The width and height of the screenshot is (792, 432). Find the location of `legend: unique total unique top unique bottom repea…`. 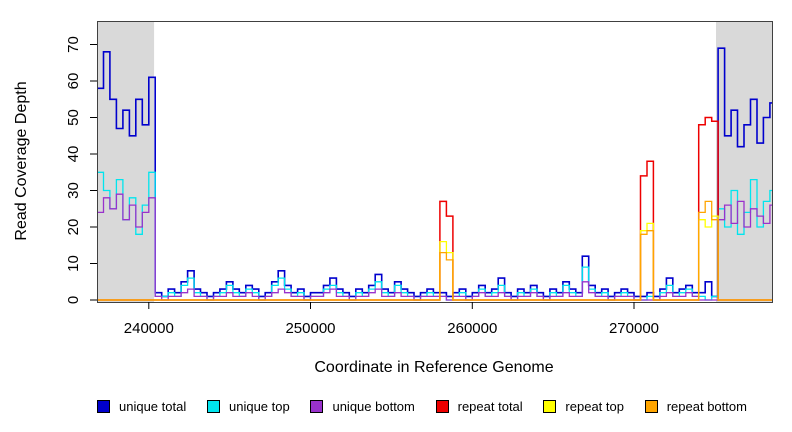

legend: unique total unique top unique bottom repea… is located at coordinates (422, 406).